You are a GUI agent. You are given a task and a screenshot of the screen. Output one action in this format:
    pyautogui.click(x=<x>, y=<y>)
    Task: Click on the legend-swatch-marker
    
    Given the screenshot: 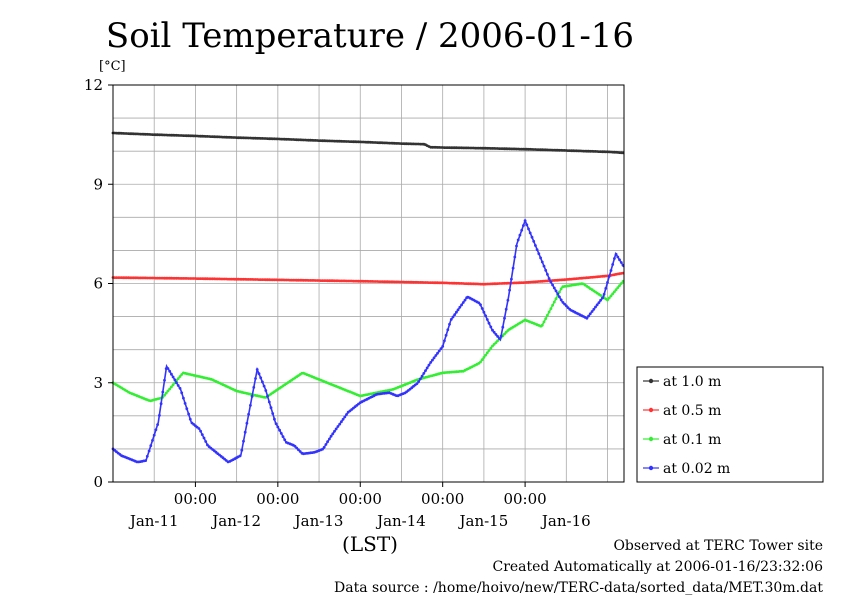 What is the action you would take?
    pyautogui.click(x=651, y=439)
    